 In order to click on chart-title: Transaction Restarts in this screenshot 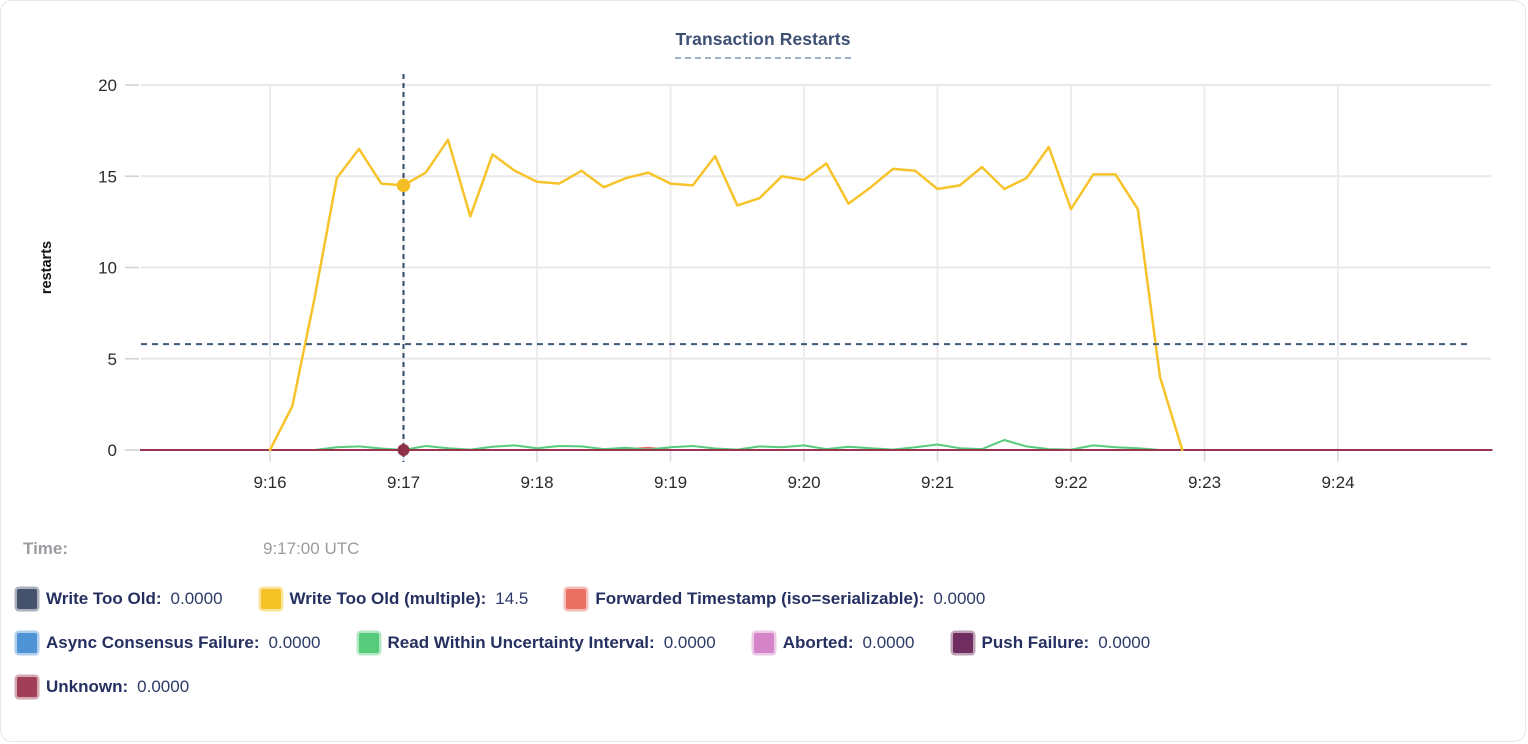, I will do `click(763, 44)`.